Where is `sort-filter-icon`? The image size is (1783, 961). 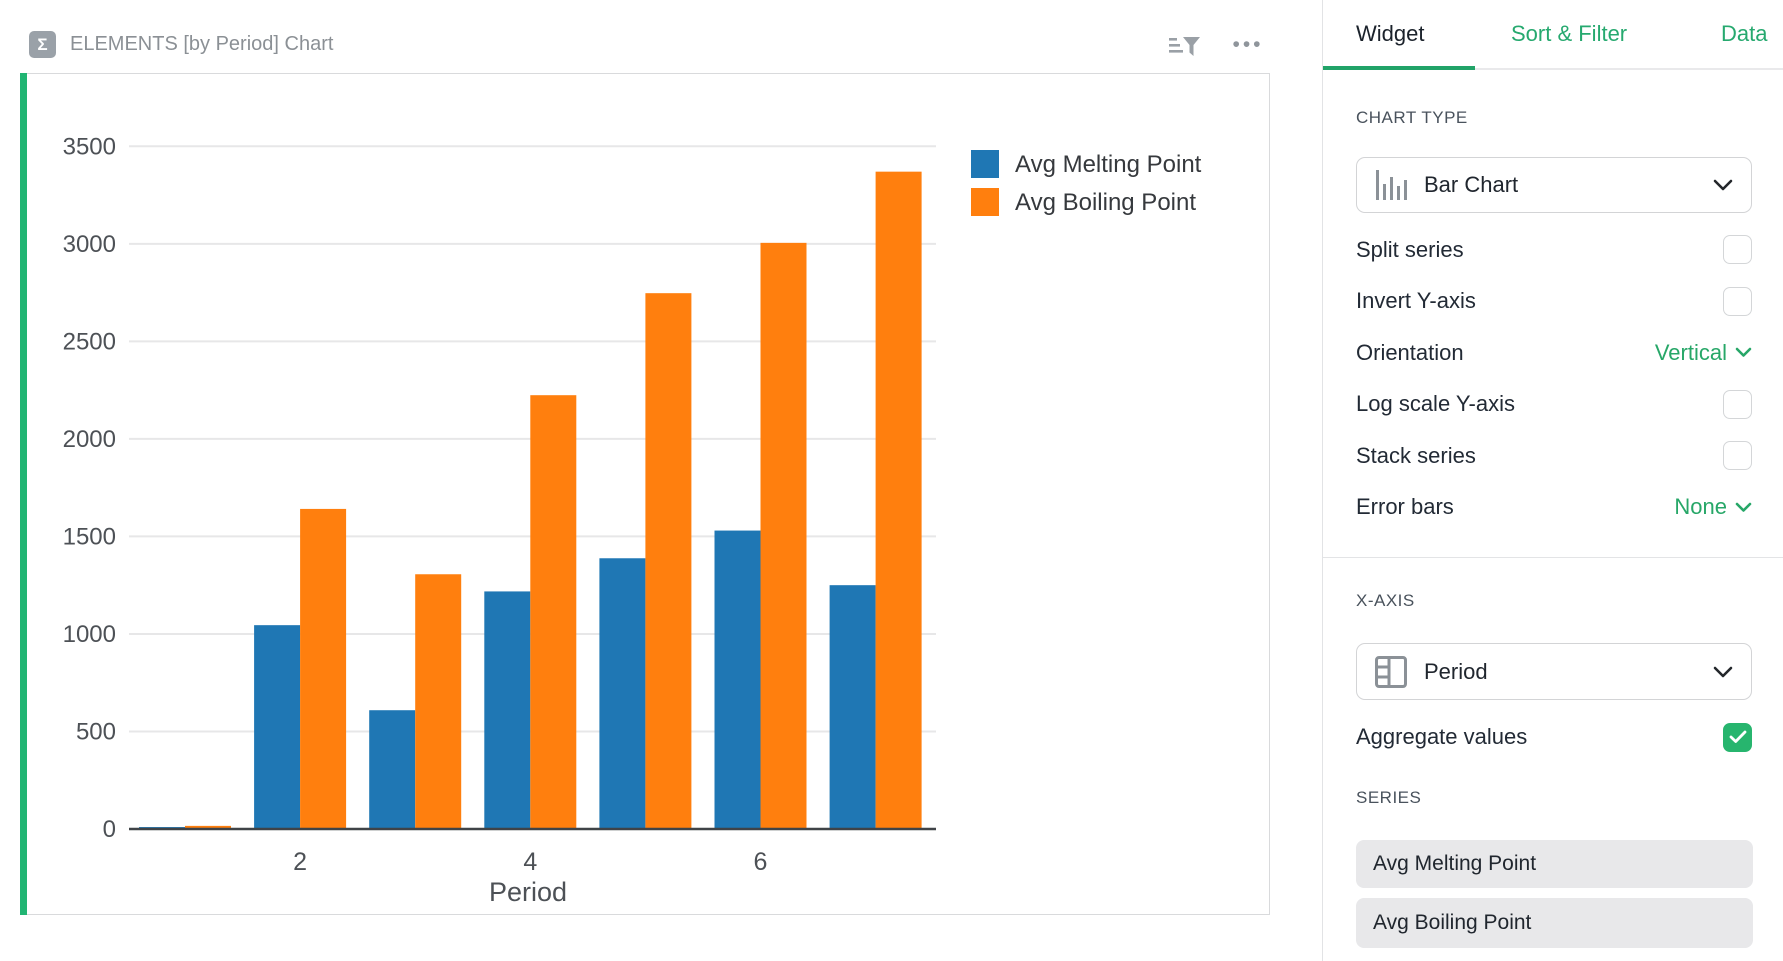 sort-filter-icon is located at coordinates (1184, 48).